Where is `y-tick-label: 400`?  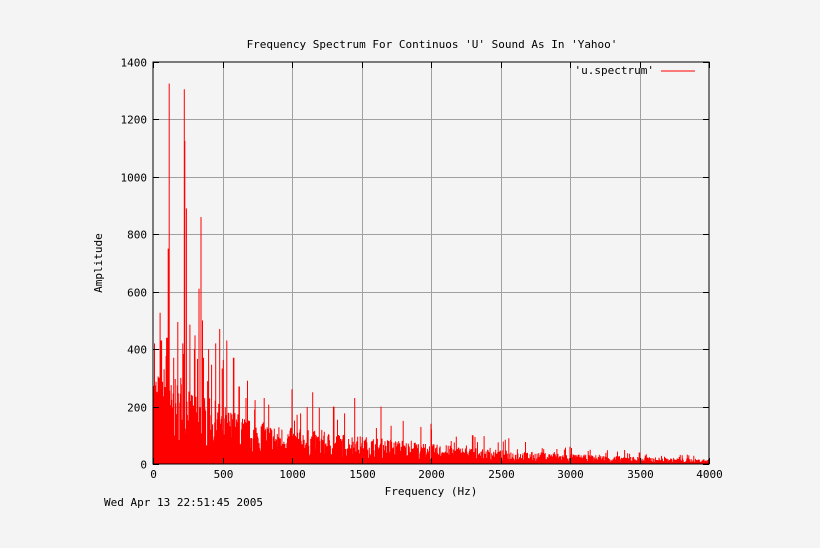 y-tick-label: 400 is located at coordinates (137, 350).